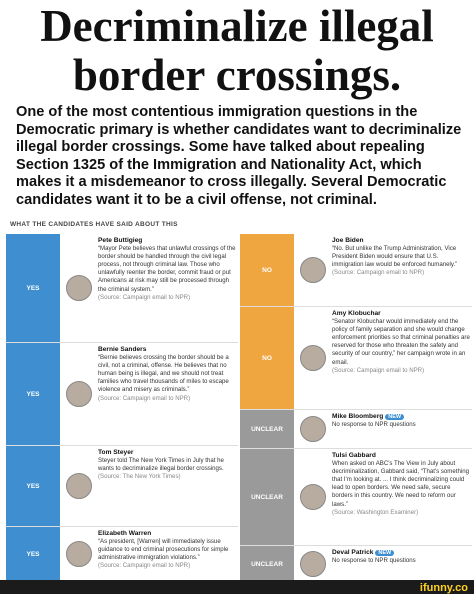  What do you see at coordinates (348, 240) in the screenshot?
I see `candidate-name: Joe Biden` at bounding box center [348, 240].